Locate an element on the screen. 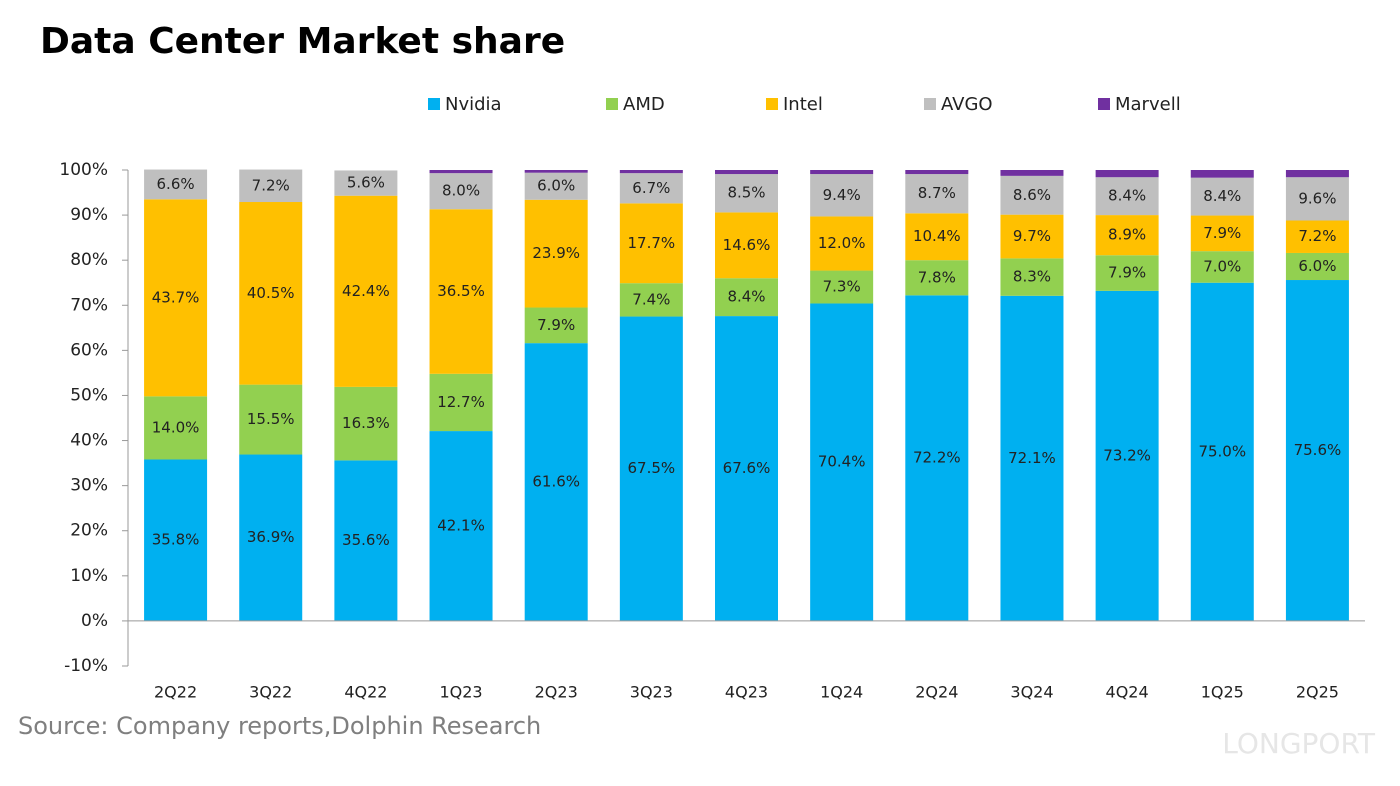 The width and height of the screenshot is (1400, 786). data-label: 70.4% is located at coordinates (842, 462).